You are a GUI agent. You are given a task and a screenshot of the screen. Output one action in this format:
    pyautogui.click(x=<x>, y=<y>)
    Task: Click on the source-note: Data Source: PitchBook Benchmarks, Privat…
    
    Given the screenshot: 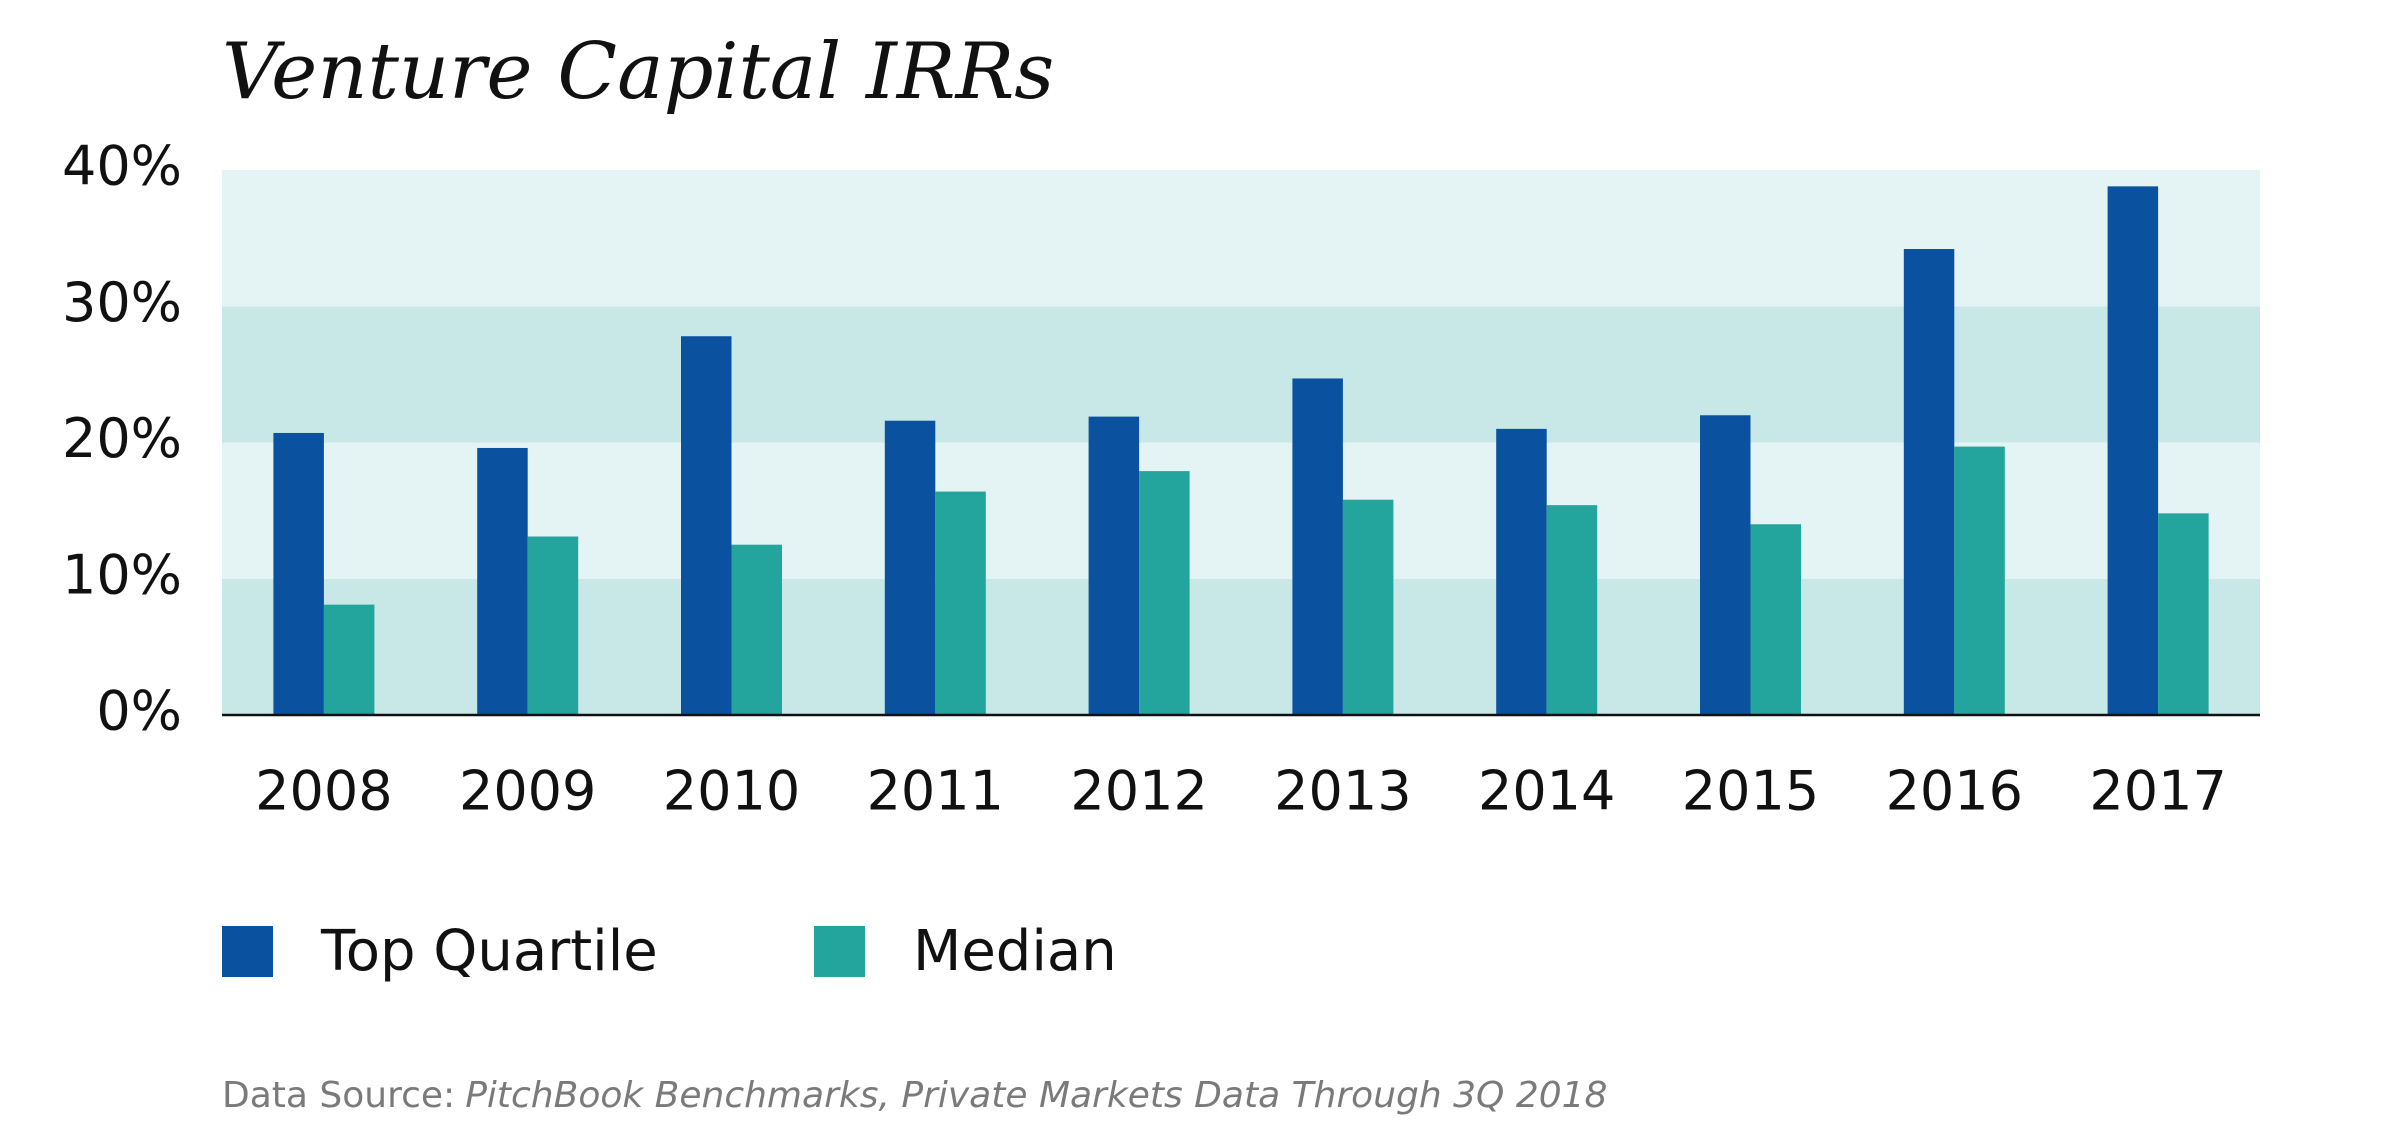 What is the action you would take?
    pyautogui.click(x=914, y=1095)
    